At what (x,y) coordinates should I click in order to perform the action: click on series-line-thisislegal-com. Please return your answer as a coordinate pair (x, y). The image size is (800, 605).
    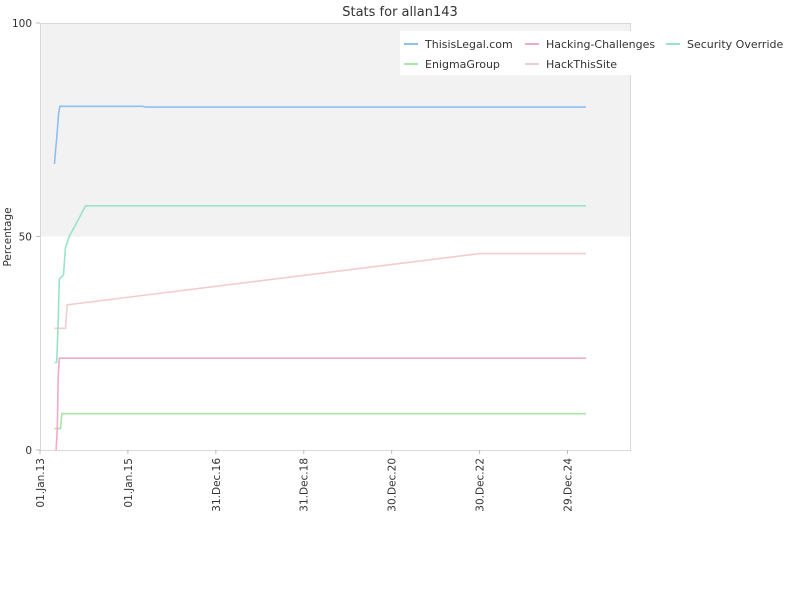
    Looking at the image, I should click on (319, 134).